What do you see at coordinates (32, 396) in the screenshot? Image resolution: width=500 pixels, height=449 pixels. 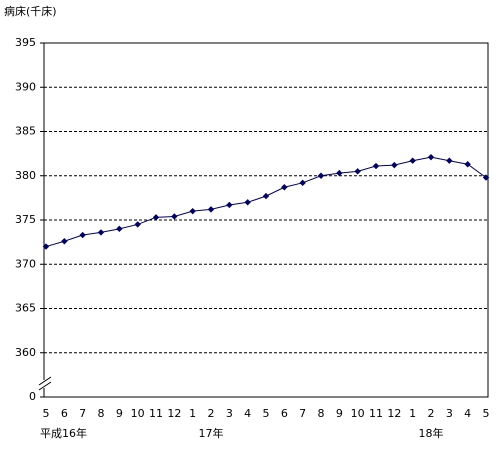 I see `y-tick-label: 0` at bounding box center [32, 396].